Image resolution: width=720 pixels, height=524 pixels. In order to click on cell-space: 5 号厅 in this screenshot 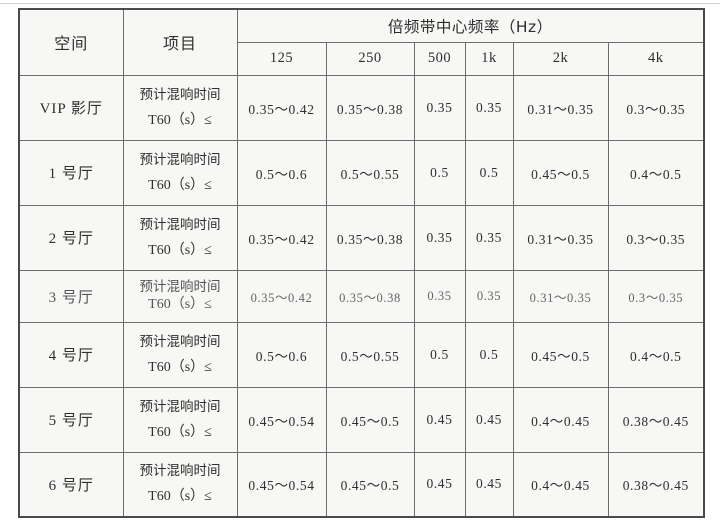, I will do `click(71, 419)`.